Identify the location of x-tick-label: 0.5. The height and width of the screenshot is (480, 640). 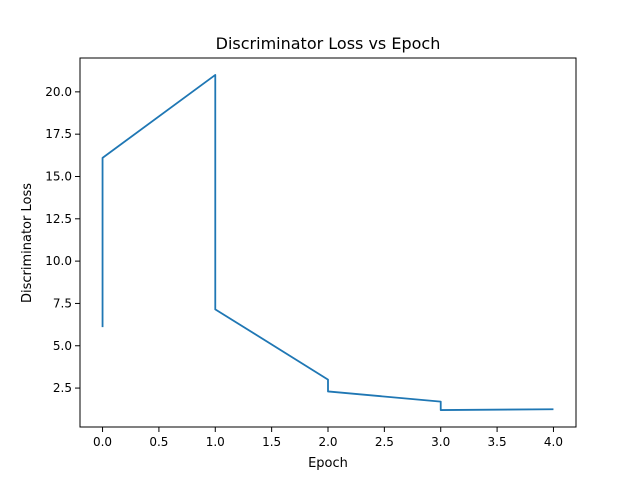
(158, 442).